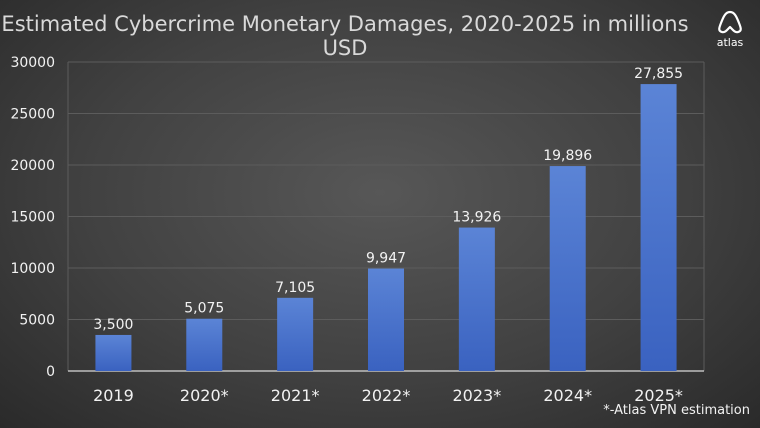 The height and width of the screenshot is (428, 760). I want to click on y-tick-label: 20000, so click(32, 166).